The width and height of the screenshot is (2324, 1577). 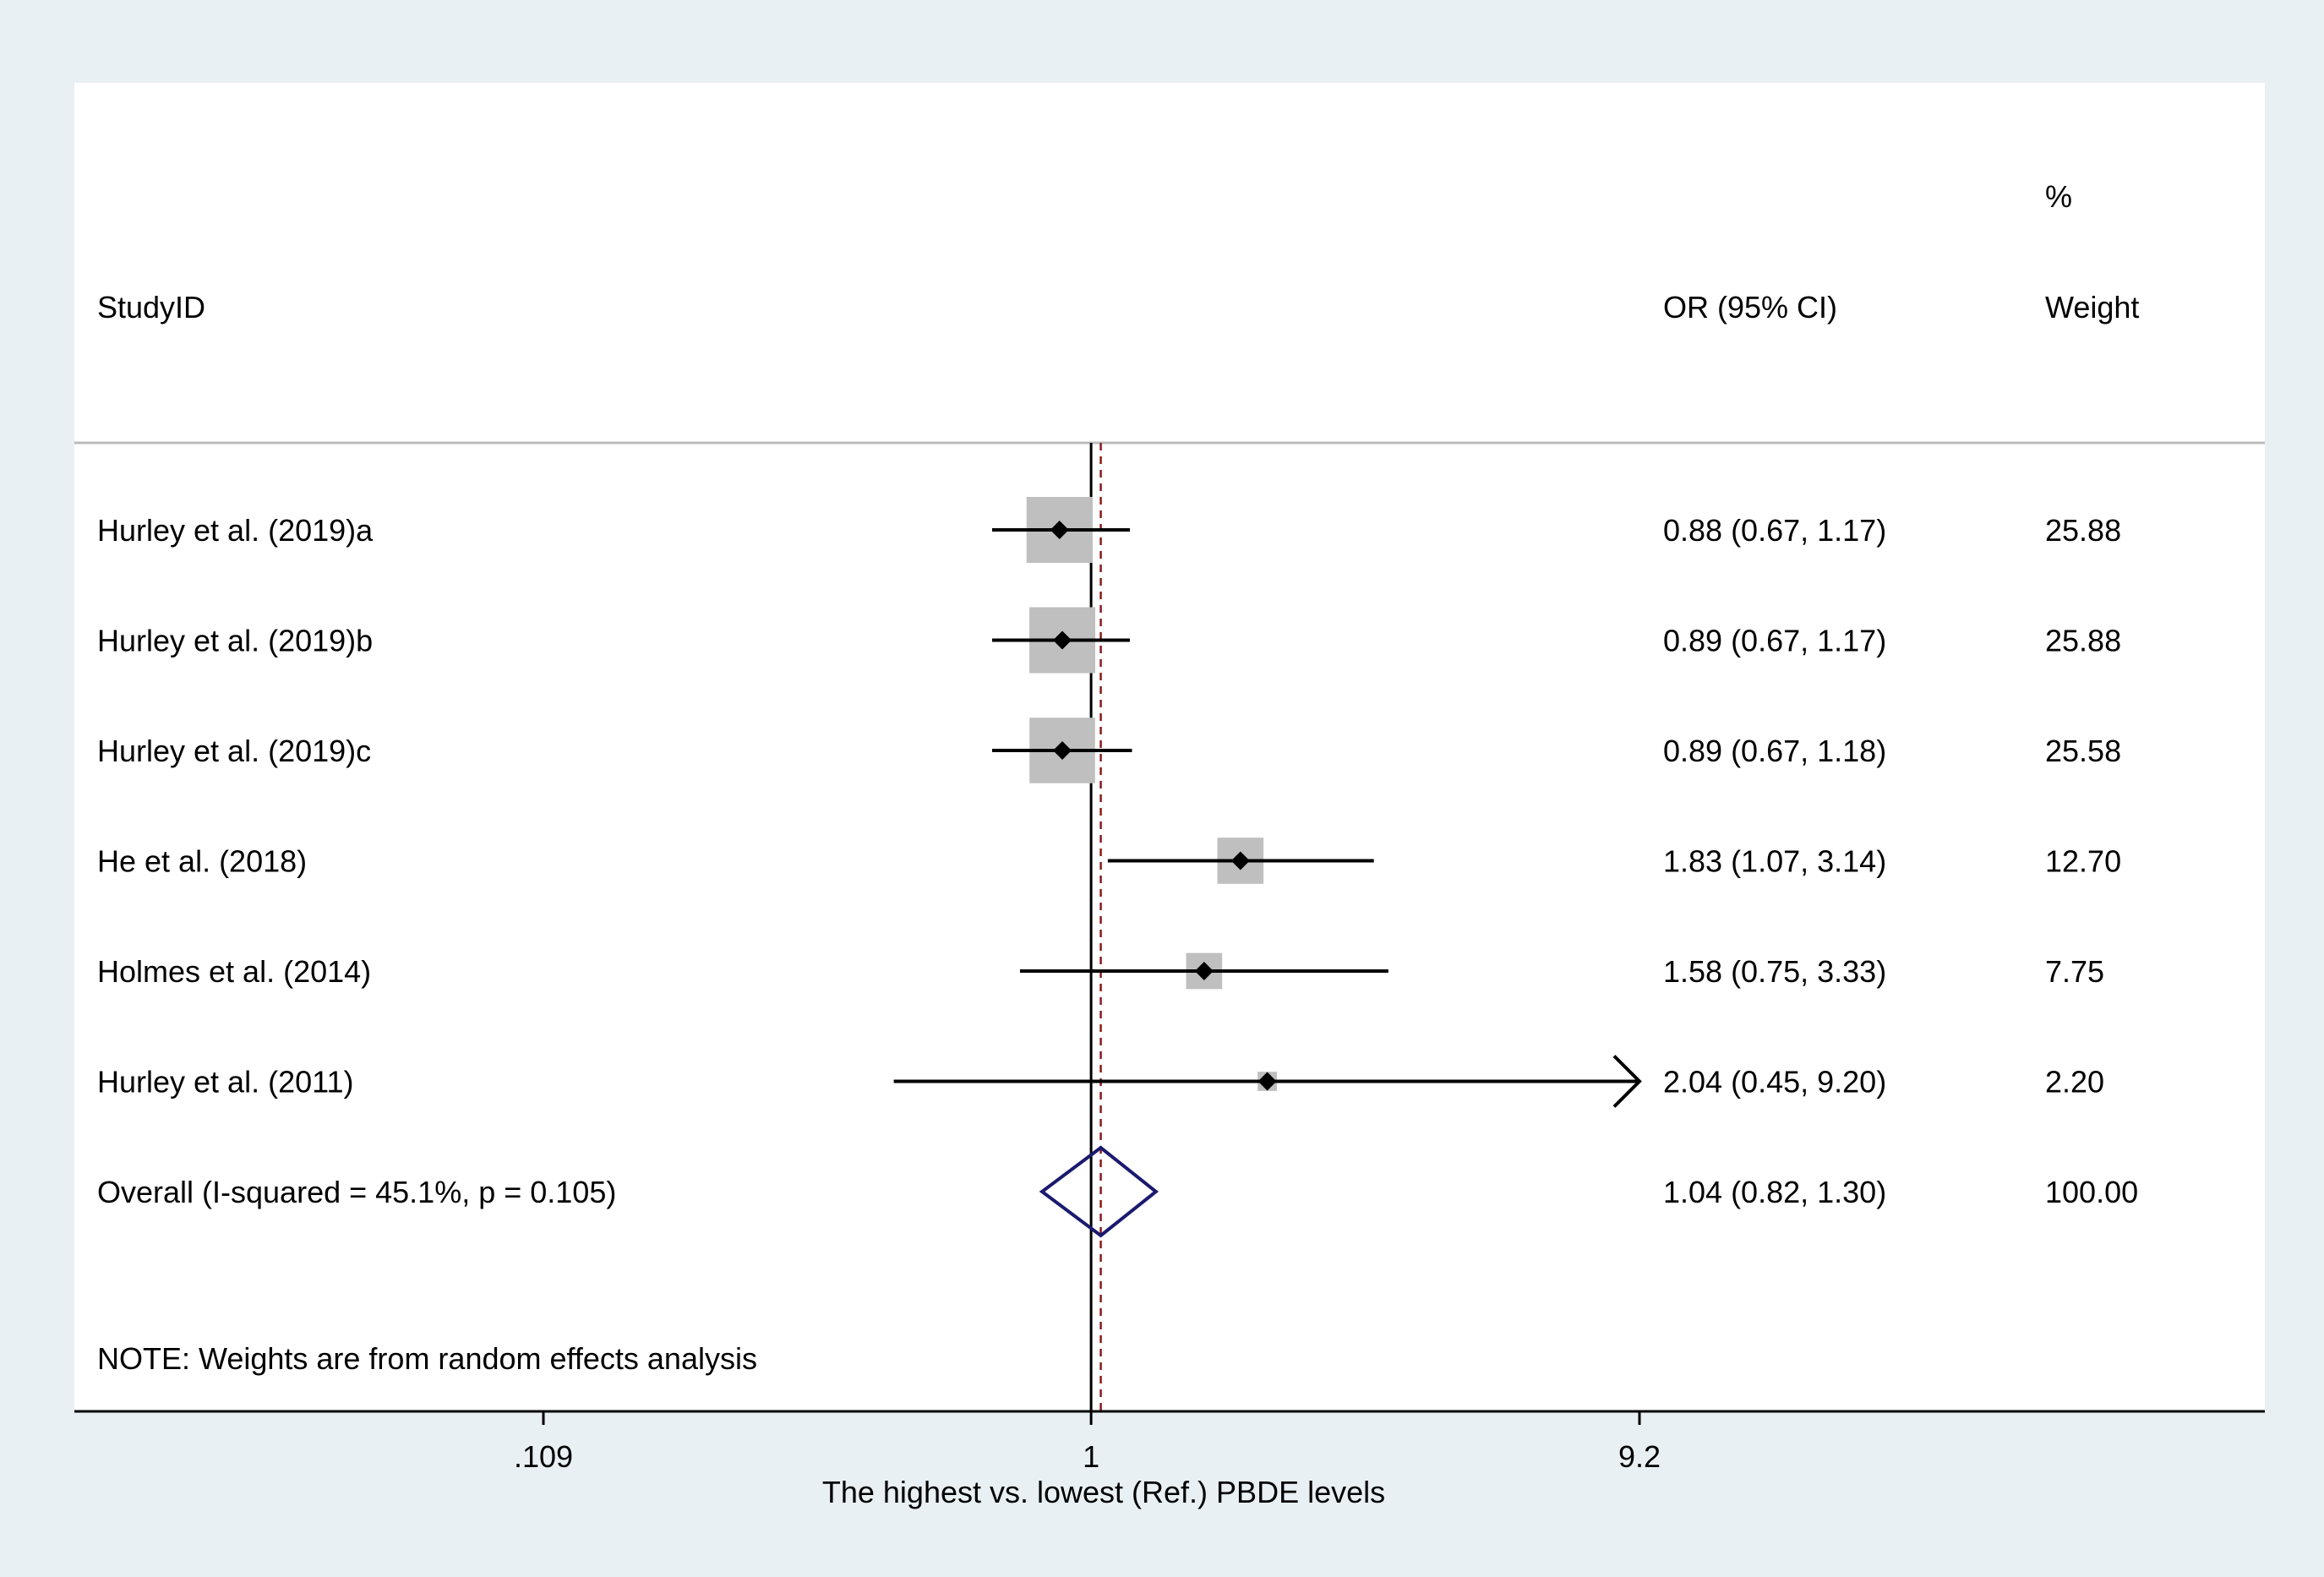 I want to click on study-label: Hurley et al. (2019)b, so click(x=235, y=641).